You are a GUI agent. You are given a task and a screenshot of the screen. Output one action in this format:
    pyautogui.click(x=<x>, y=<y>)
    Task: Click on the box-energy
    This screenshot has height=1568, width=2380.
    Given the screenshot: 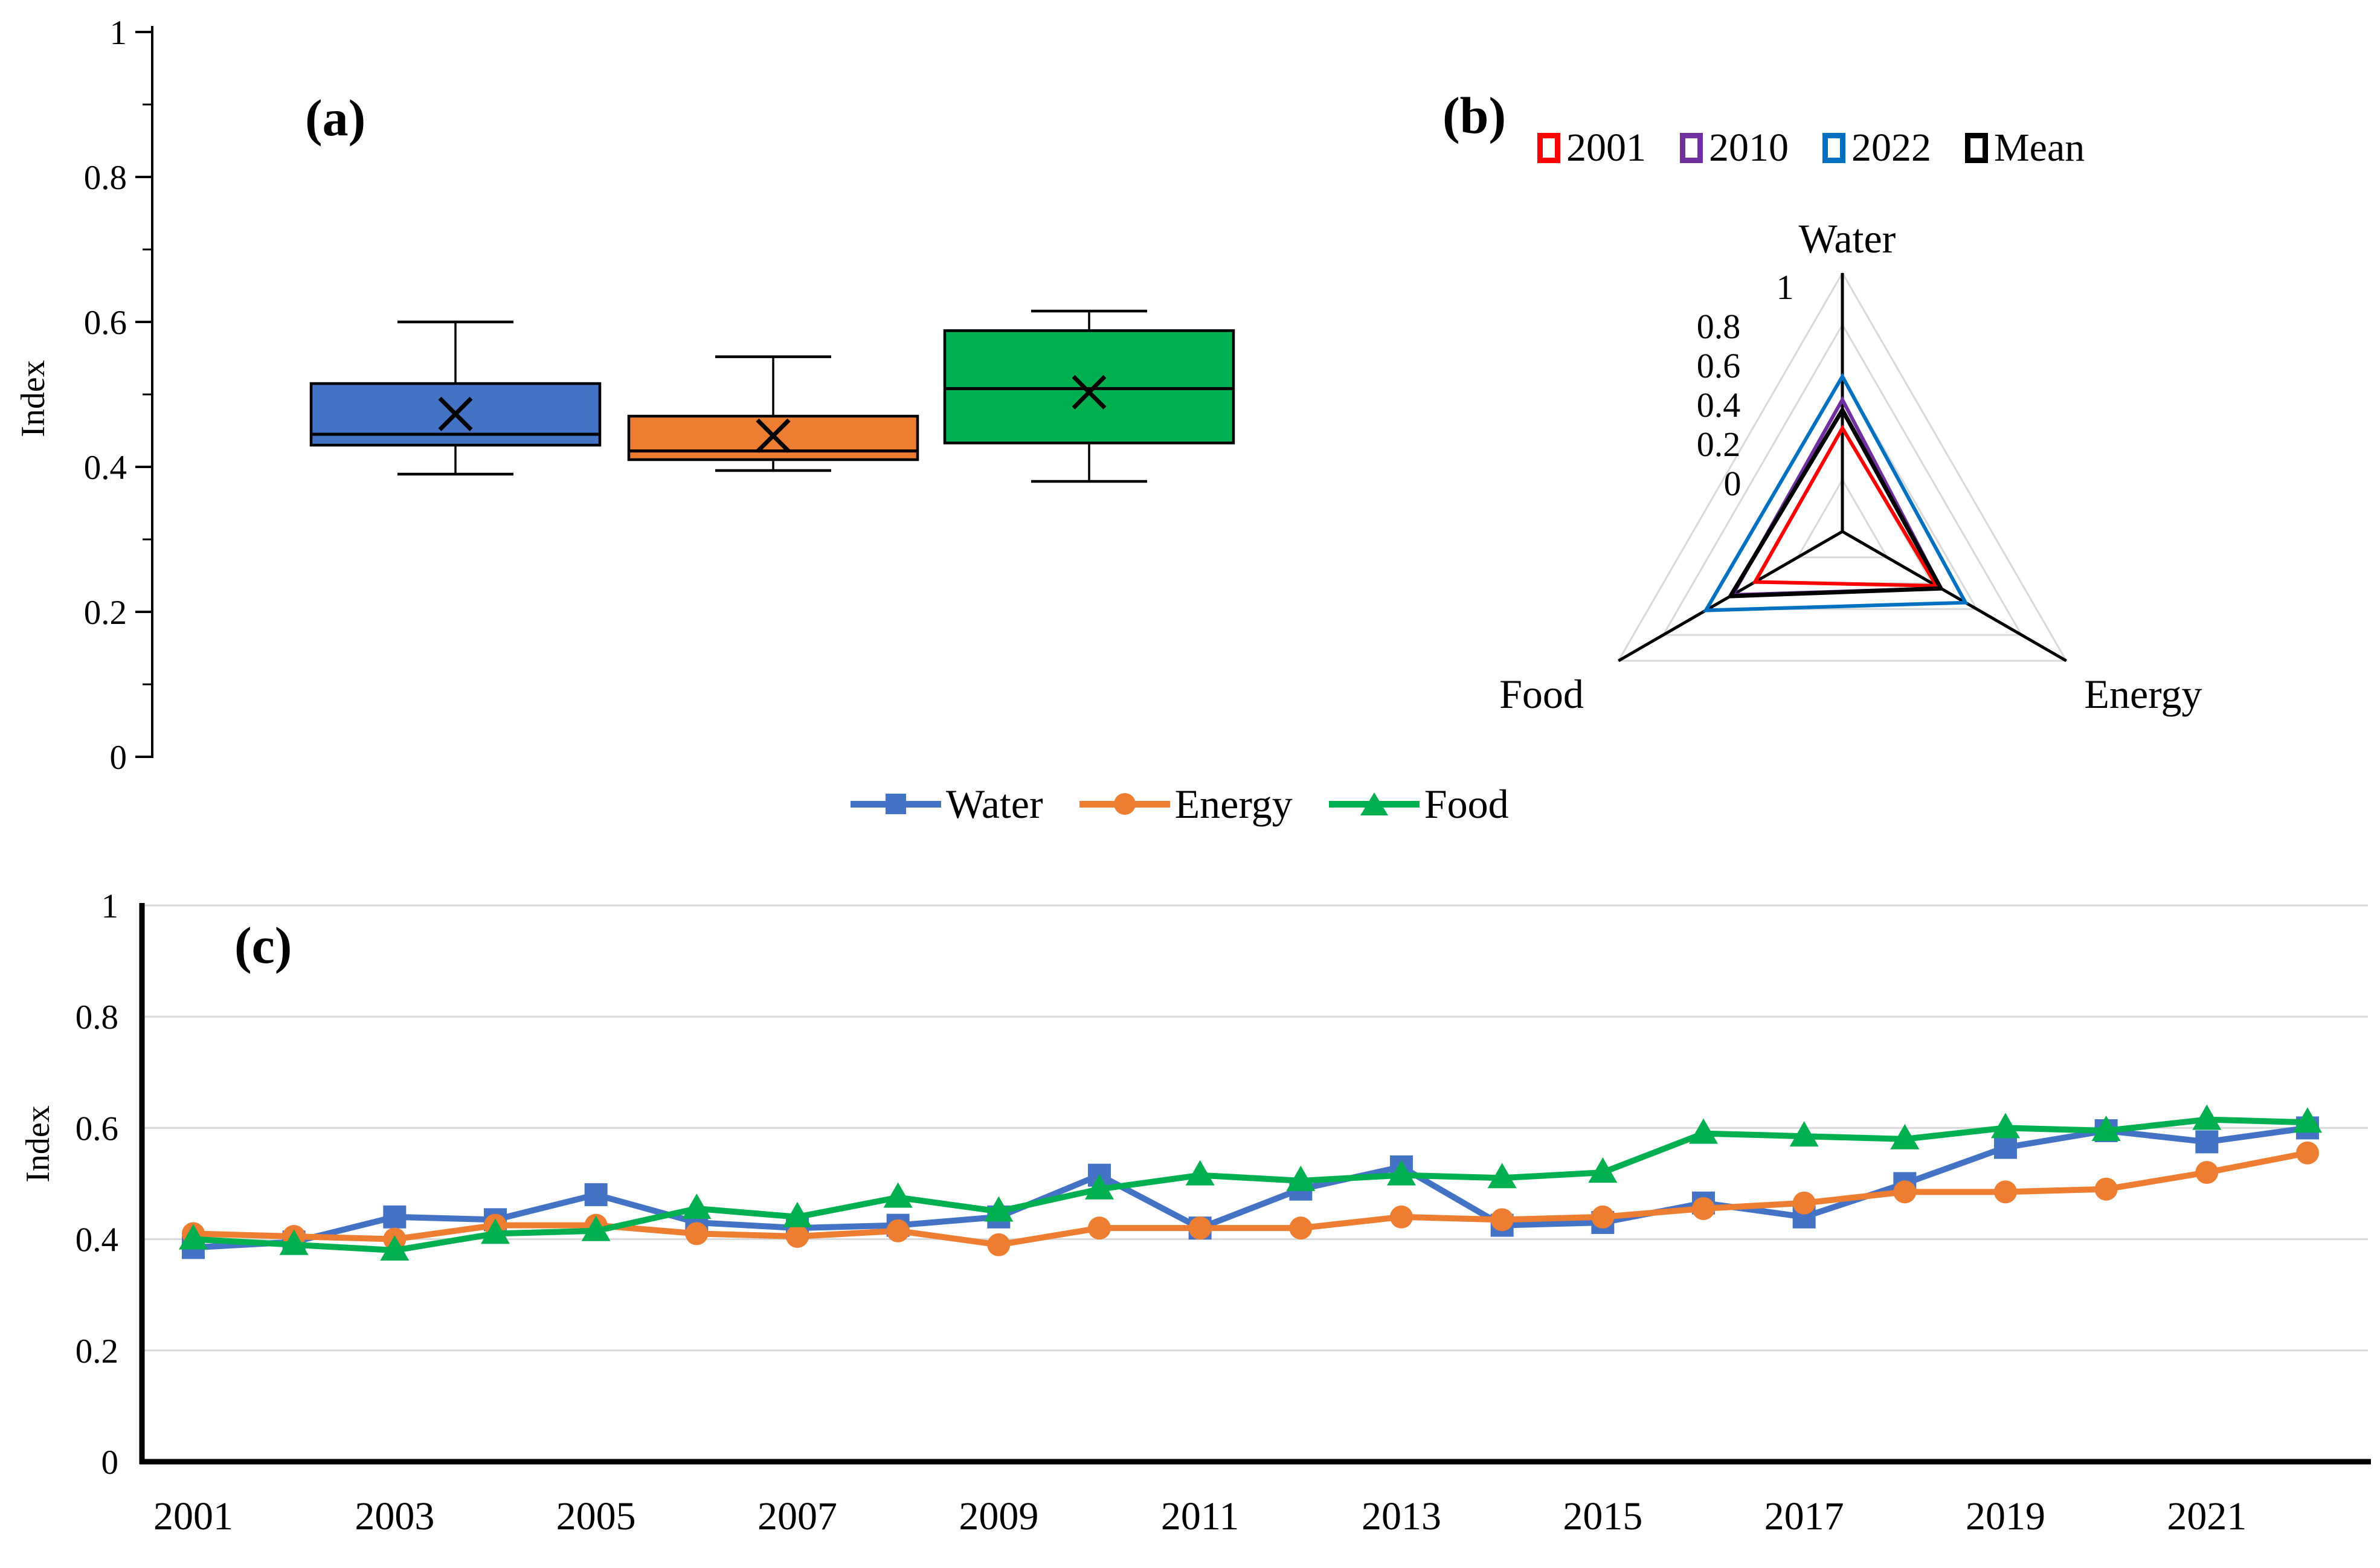 What is the action you would take?
    pyautogui.click(x=773, y=413)
    